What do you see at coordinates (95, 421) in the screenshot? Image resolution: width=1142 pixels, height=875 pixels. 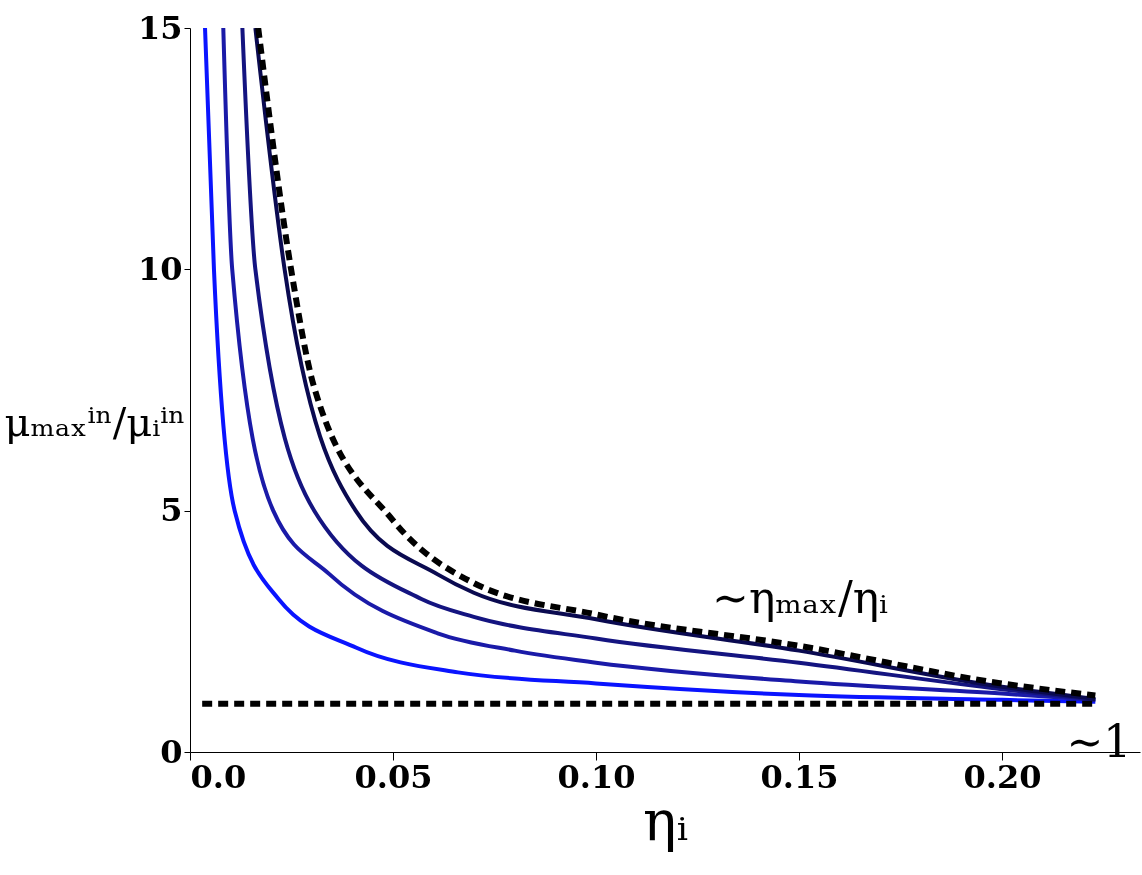 I see `y-axis-title: μₘₐₓⁱⁿ/μᵢⁱⁿ` at bounding box center [95, 421].